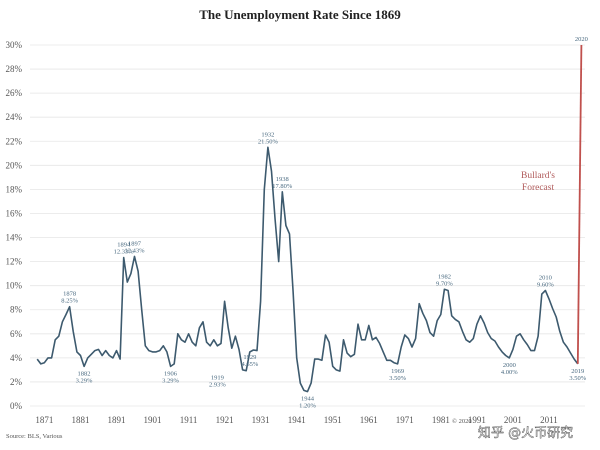 The height and width of the screenshot is (450, 600). Describe the element at coordinates (16, 358) in the screenshot. I see `y-tick-label: 4%` at that location.